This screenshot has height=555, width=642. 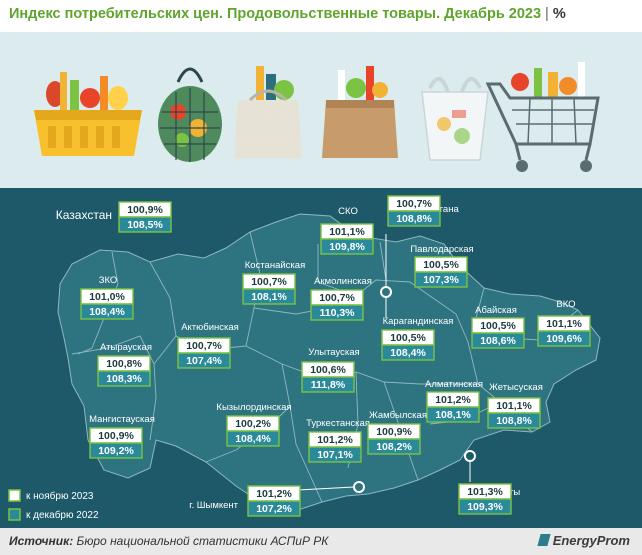 What do you see at coordinates (591, 540) in the screenshot?
I see `brand-name: EnergyProm` at bounding box center [591, 540].